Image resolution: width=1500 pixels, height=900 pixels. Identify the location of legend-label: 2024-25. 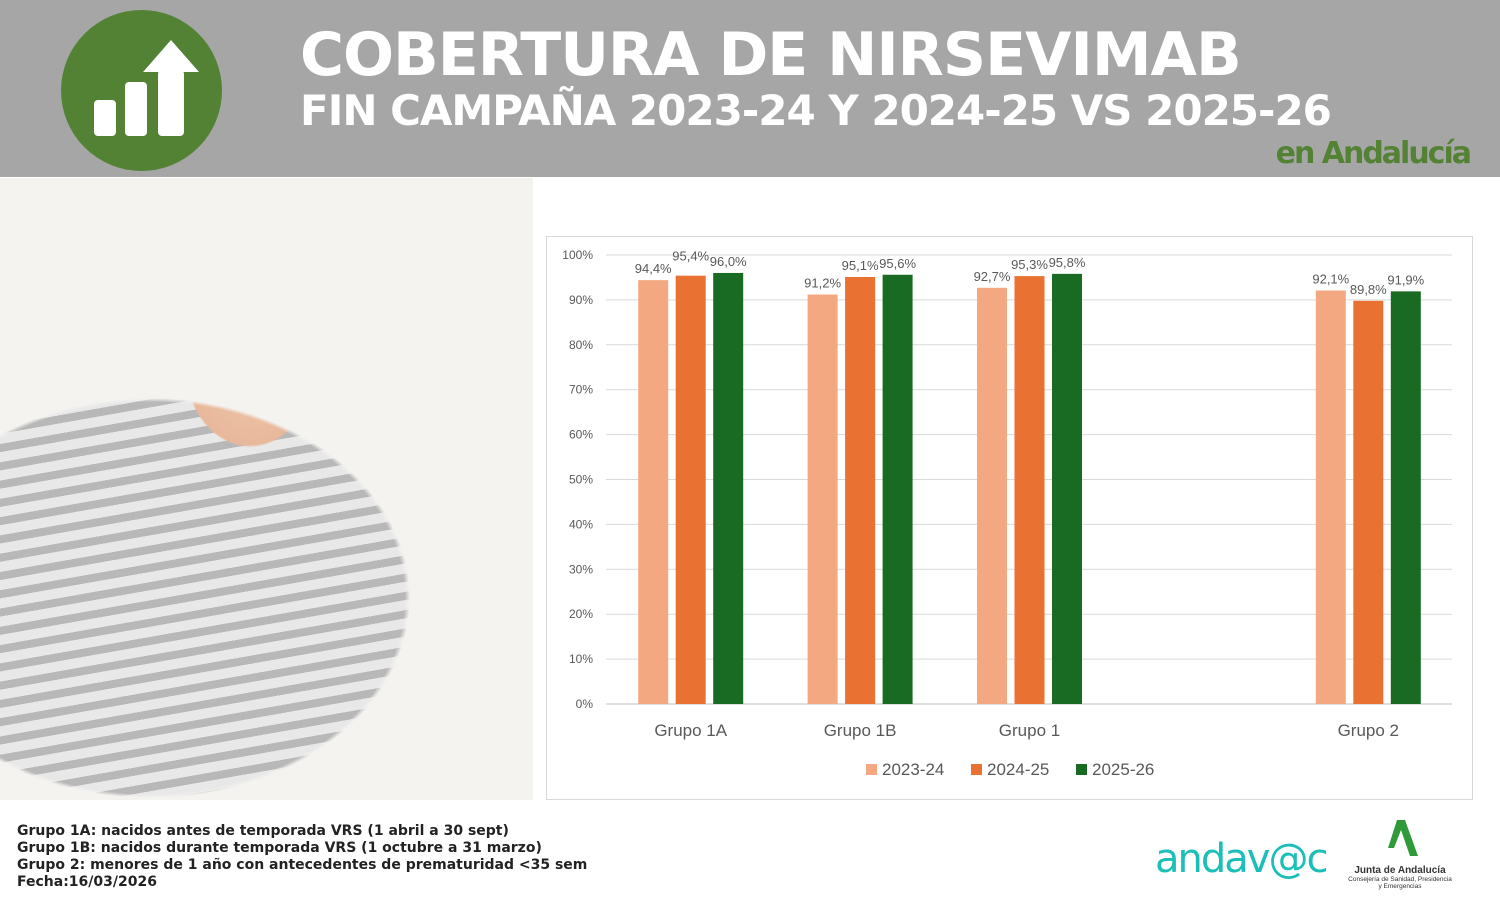
(1018, 769).